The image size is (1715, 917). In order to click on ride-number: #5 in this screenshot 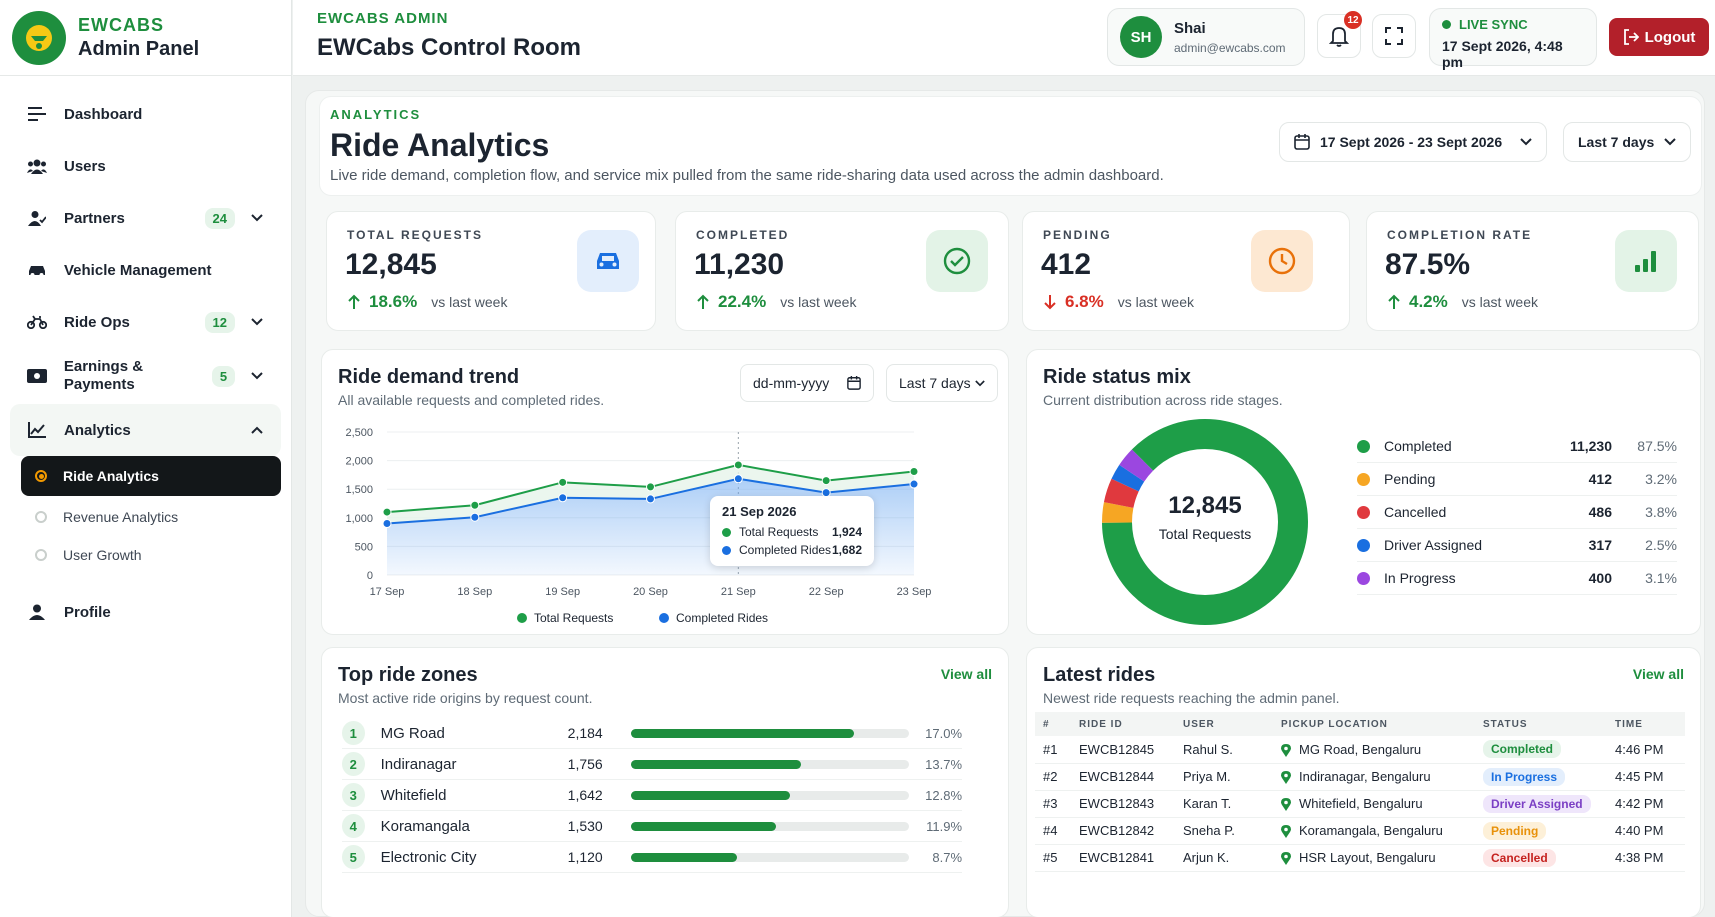, I will do `click(1053, 858)`.